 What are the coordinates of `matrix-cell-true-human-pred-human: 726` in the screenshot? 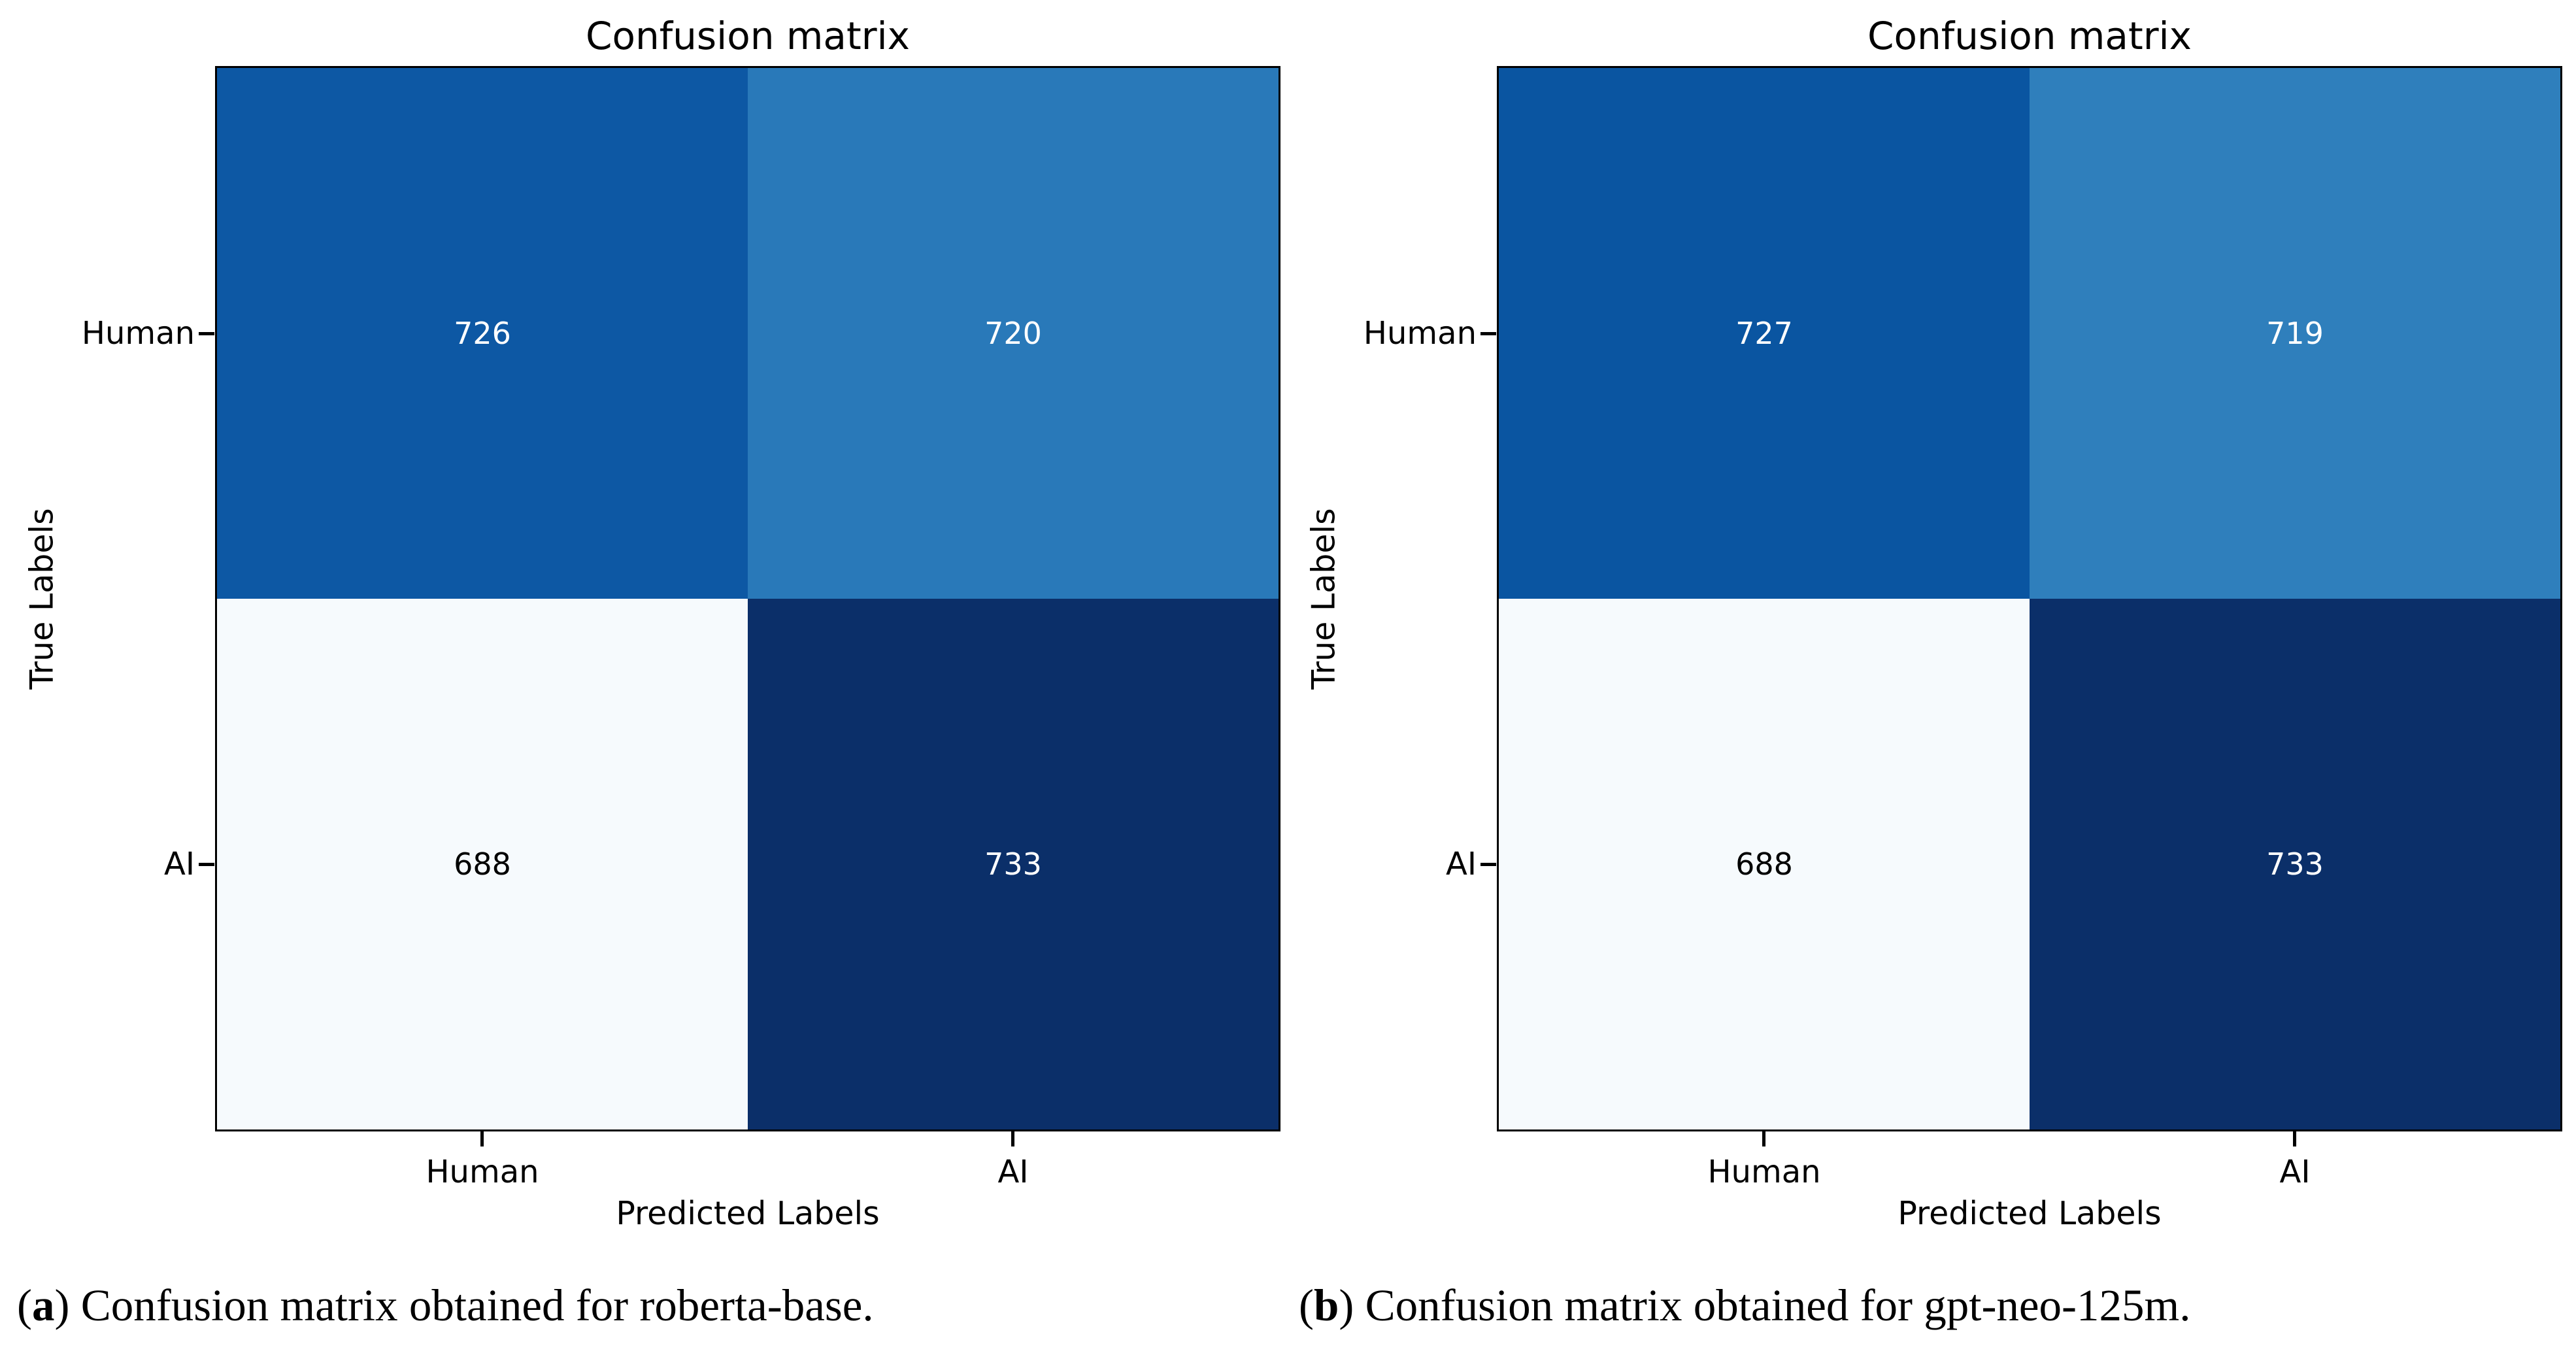 It's located at (483, 333).